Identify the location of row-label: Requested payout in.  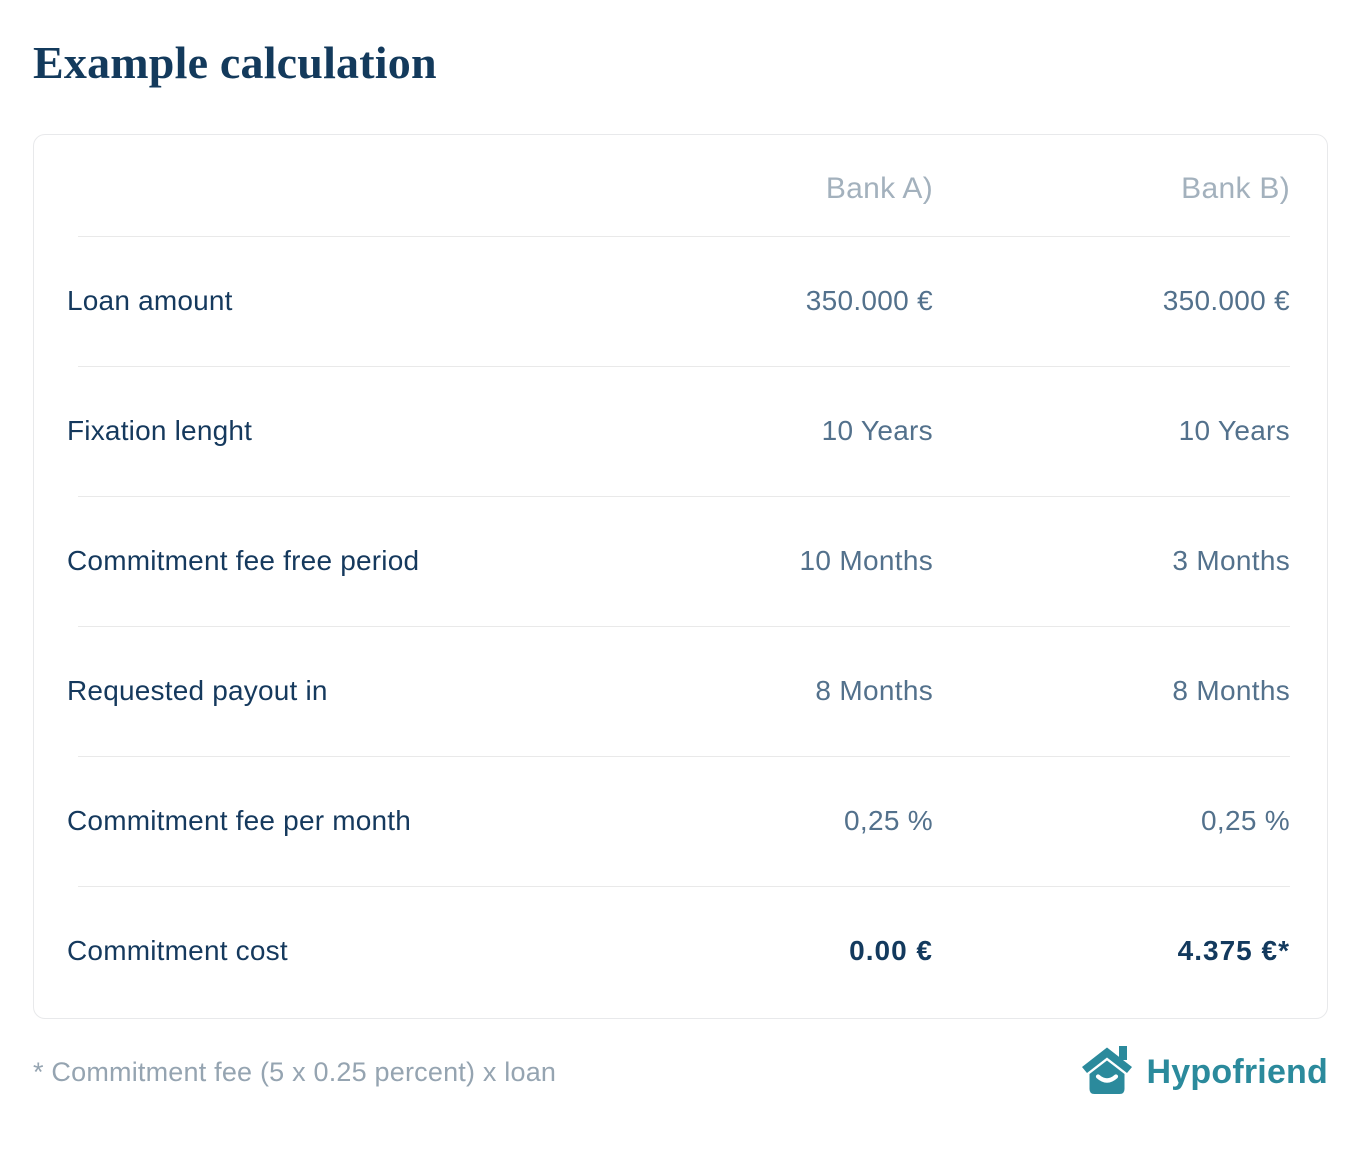
(197, 691).